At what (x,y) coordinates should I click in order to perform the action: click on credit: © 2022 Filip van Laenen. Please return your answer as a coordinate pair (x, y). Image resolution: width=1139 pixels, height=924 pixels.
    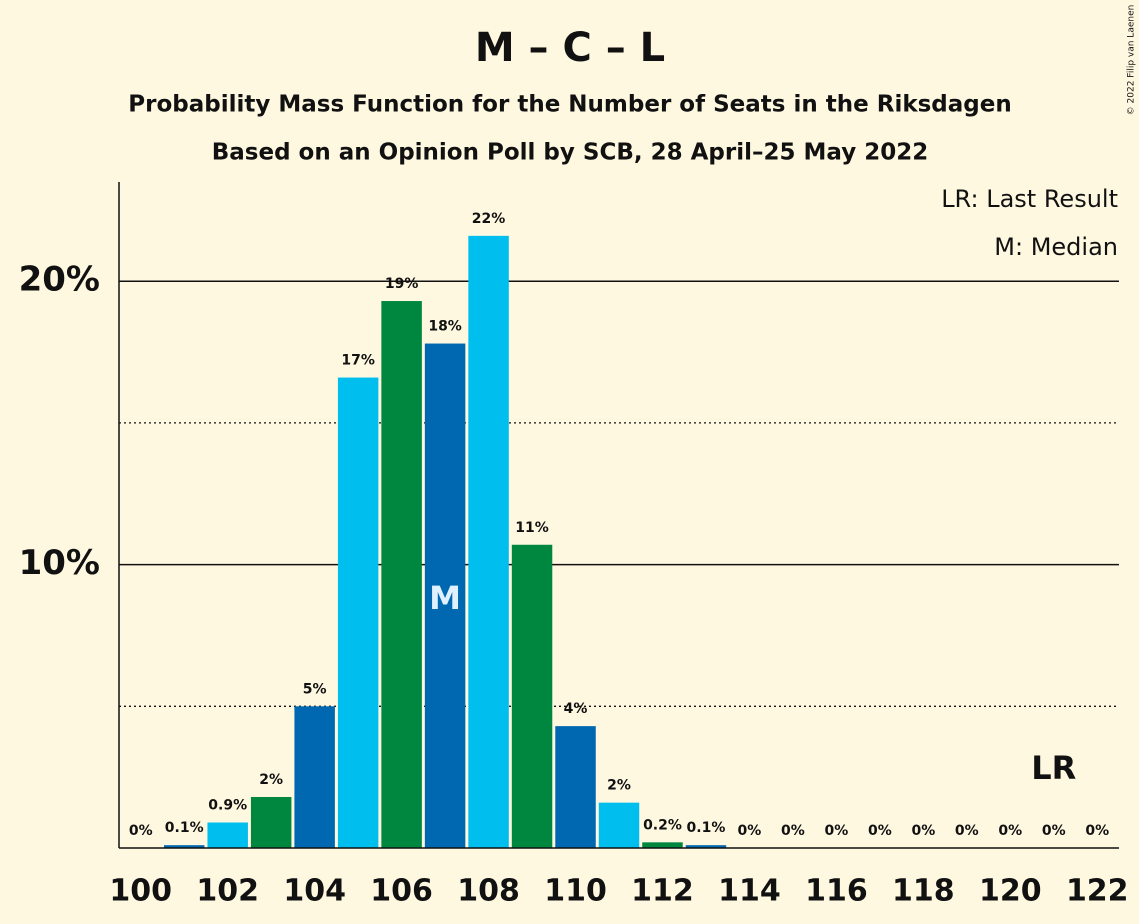
    Looking at the image, I should click on (1132, 60).